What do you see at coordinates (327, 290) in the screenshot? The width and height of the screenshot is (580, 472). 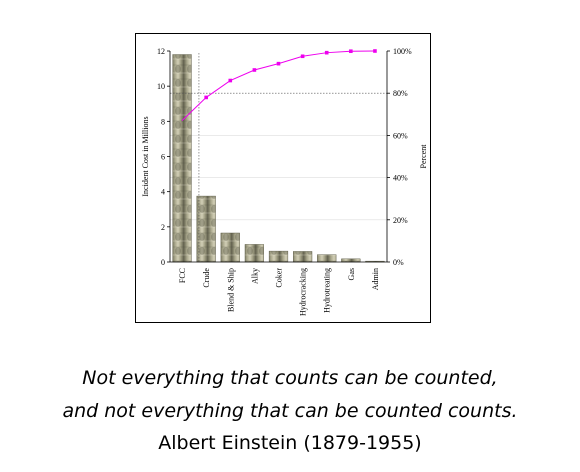 I see `x-tick-label: Hydrotreating` at bounding box center [327, 290].